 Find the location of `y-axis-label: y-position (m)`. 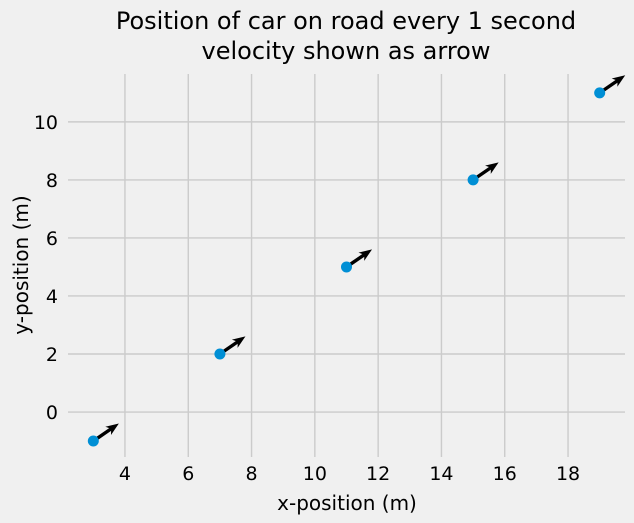

y-axis-label: y-position (m) is located at coordinates (21, 265).